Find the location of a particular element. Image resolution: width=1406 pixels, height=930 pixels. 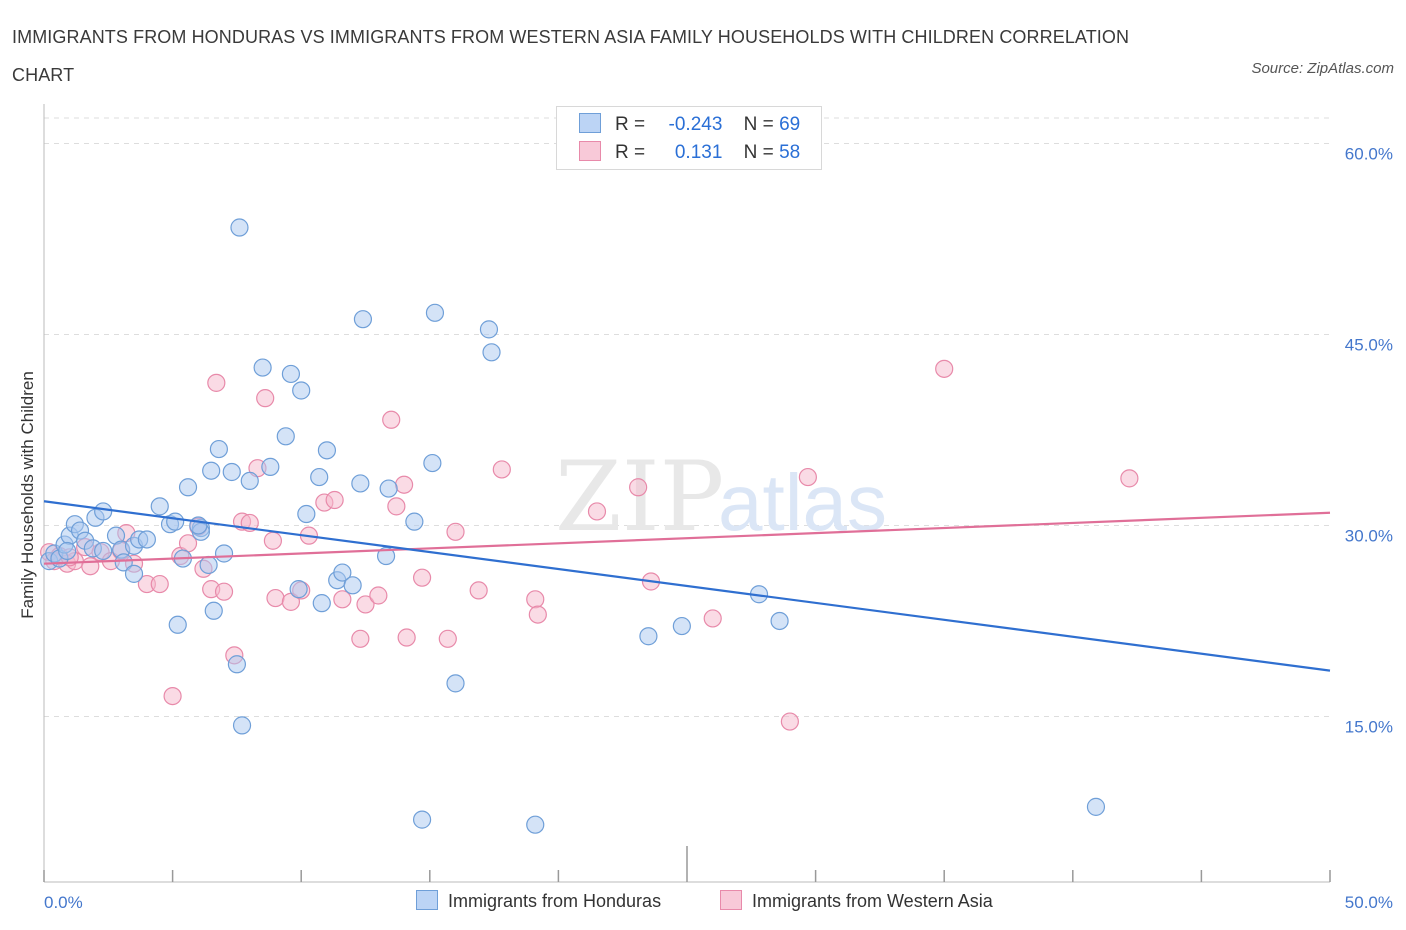

y-tick-label: 15.0% is located at coordinates (1369, 726).